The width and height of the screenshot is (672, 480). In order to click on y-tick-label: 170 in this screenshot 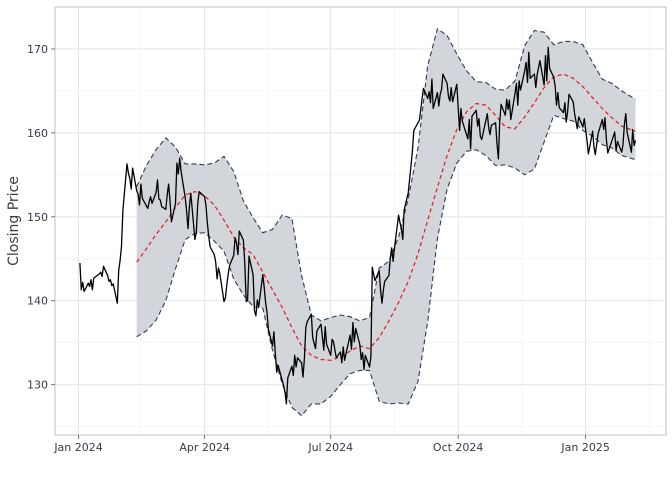, I will do `click(37, 49)`.